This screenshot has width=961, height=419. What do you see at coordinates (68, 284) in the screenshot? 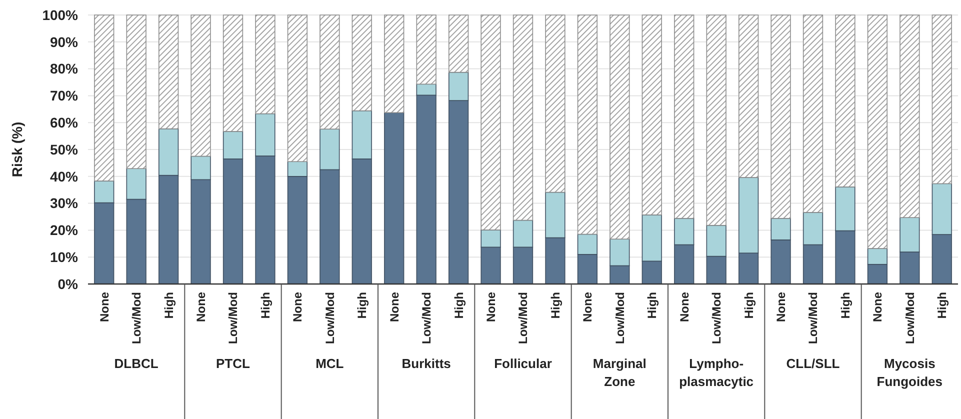
I see `y-tick-label: 0%` at bounding box center [68, 284].